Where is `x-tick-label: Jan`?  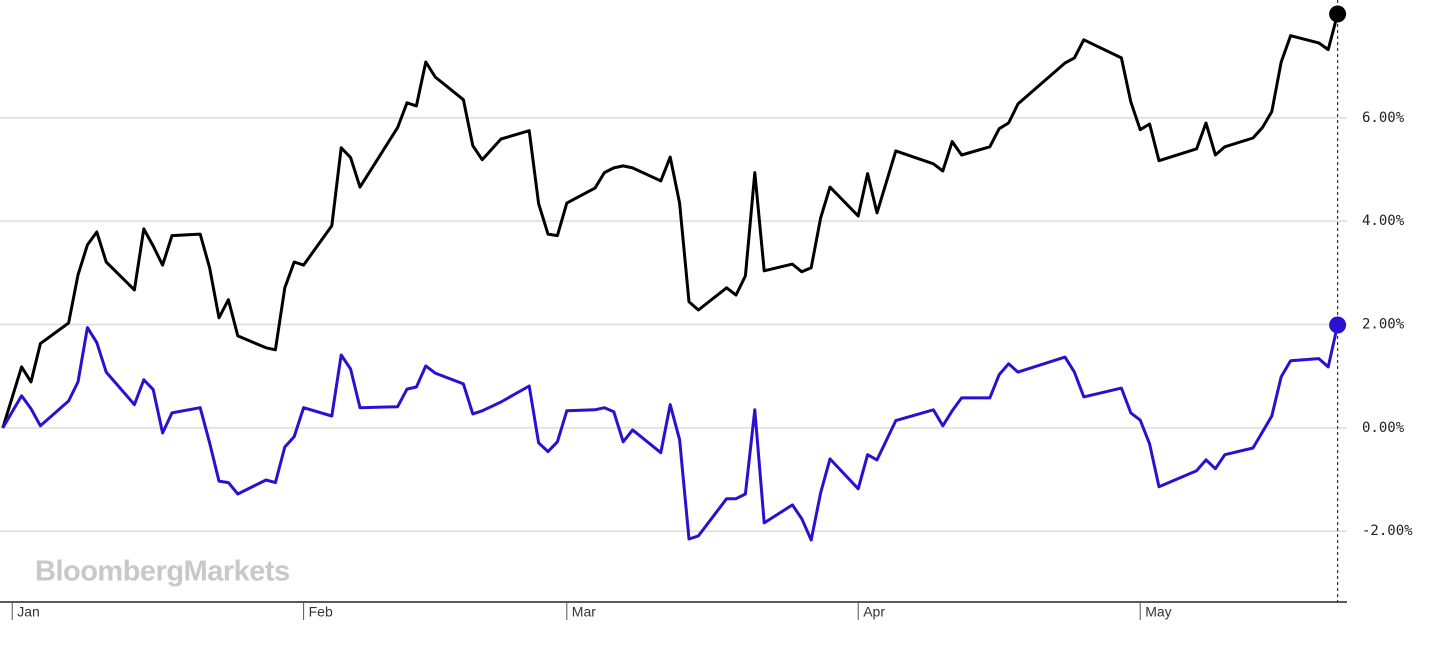 x-tick-label: Jan is located at coordinates (28, 612).